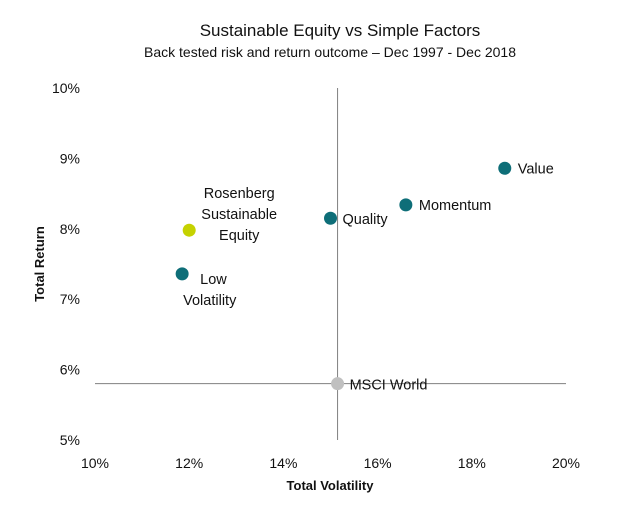  Describe the element at coordinates (378, 463) in the screenshot. I see `x-tick-label: 16%` at that location.